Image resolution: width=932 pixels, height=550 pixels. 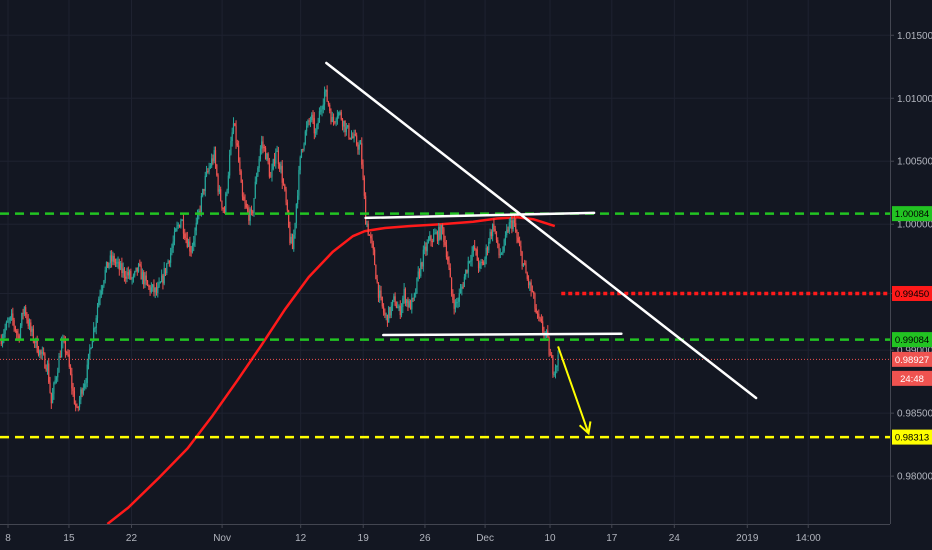 What do you see at coordinates (912, 379) in the screenshot?
I see `countdown-label: 24:48` at bounding box center [912, 379].